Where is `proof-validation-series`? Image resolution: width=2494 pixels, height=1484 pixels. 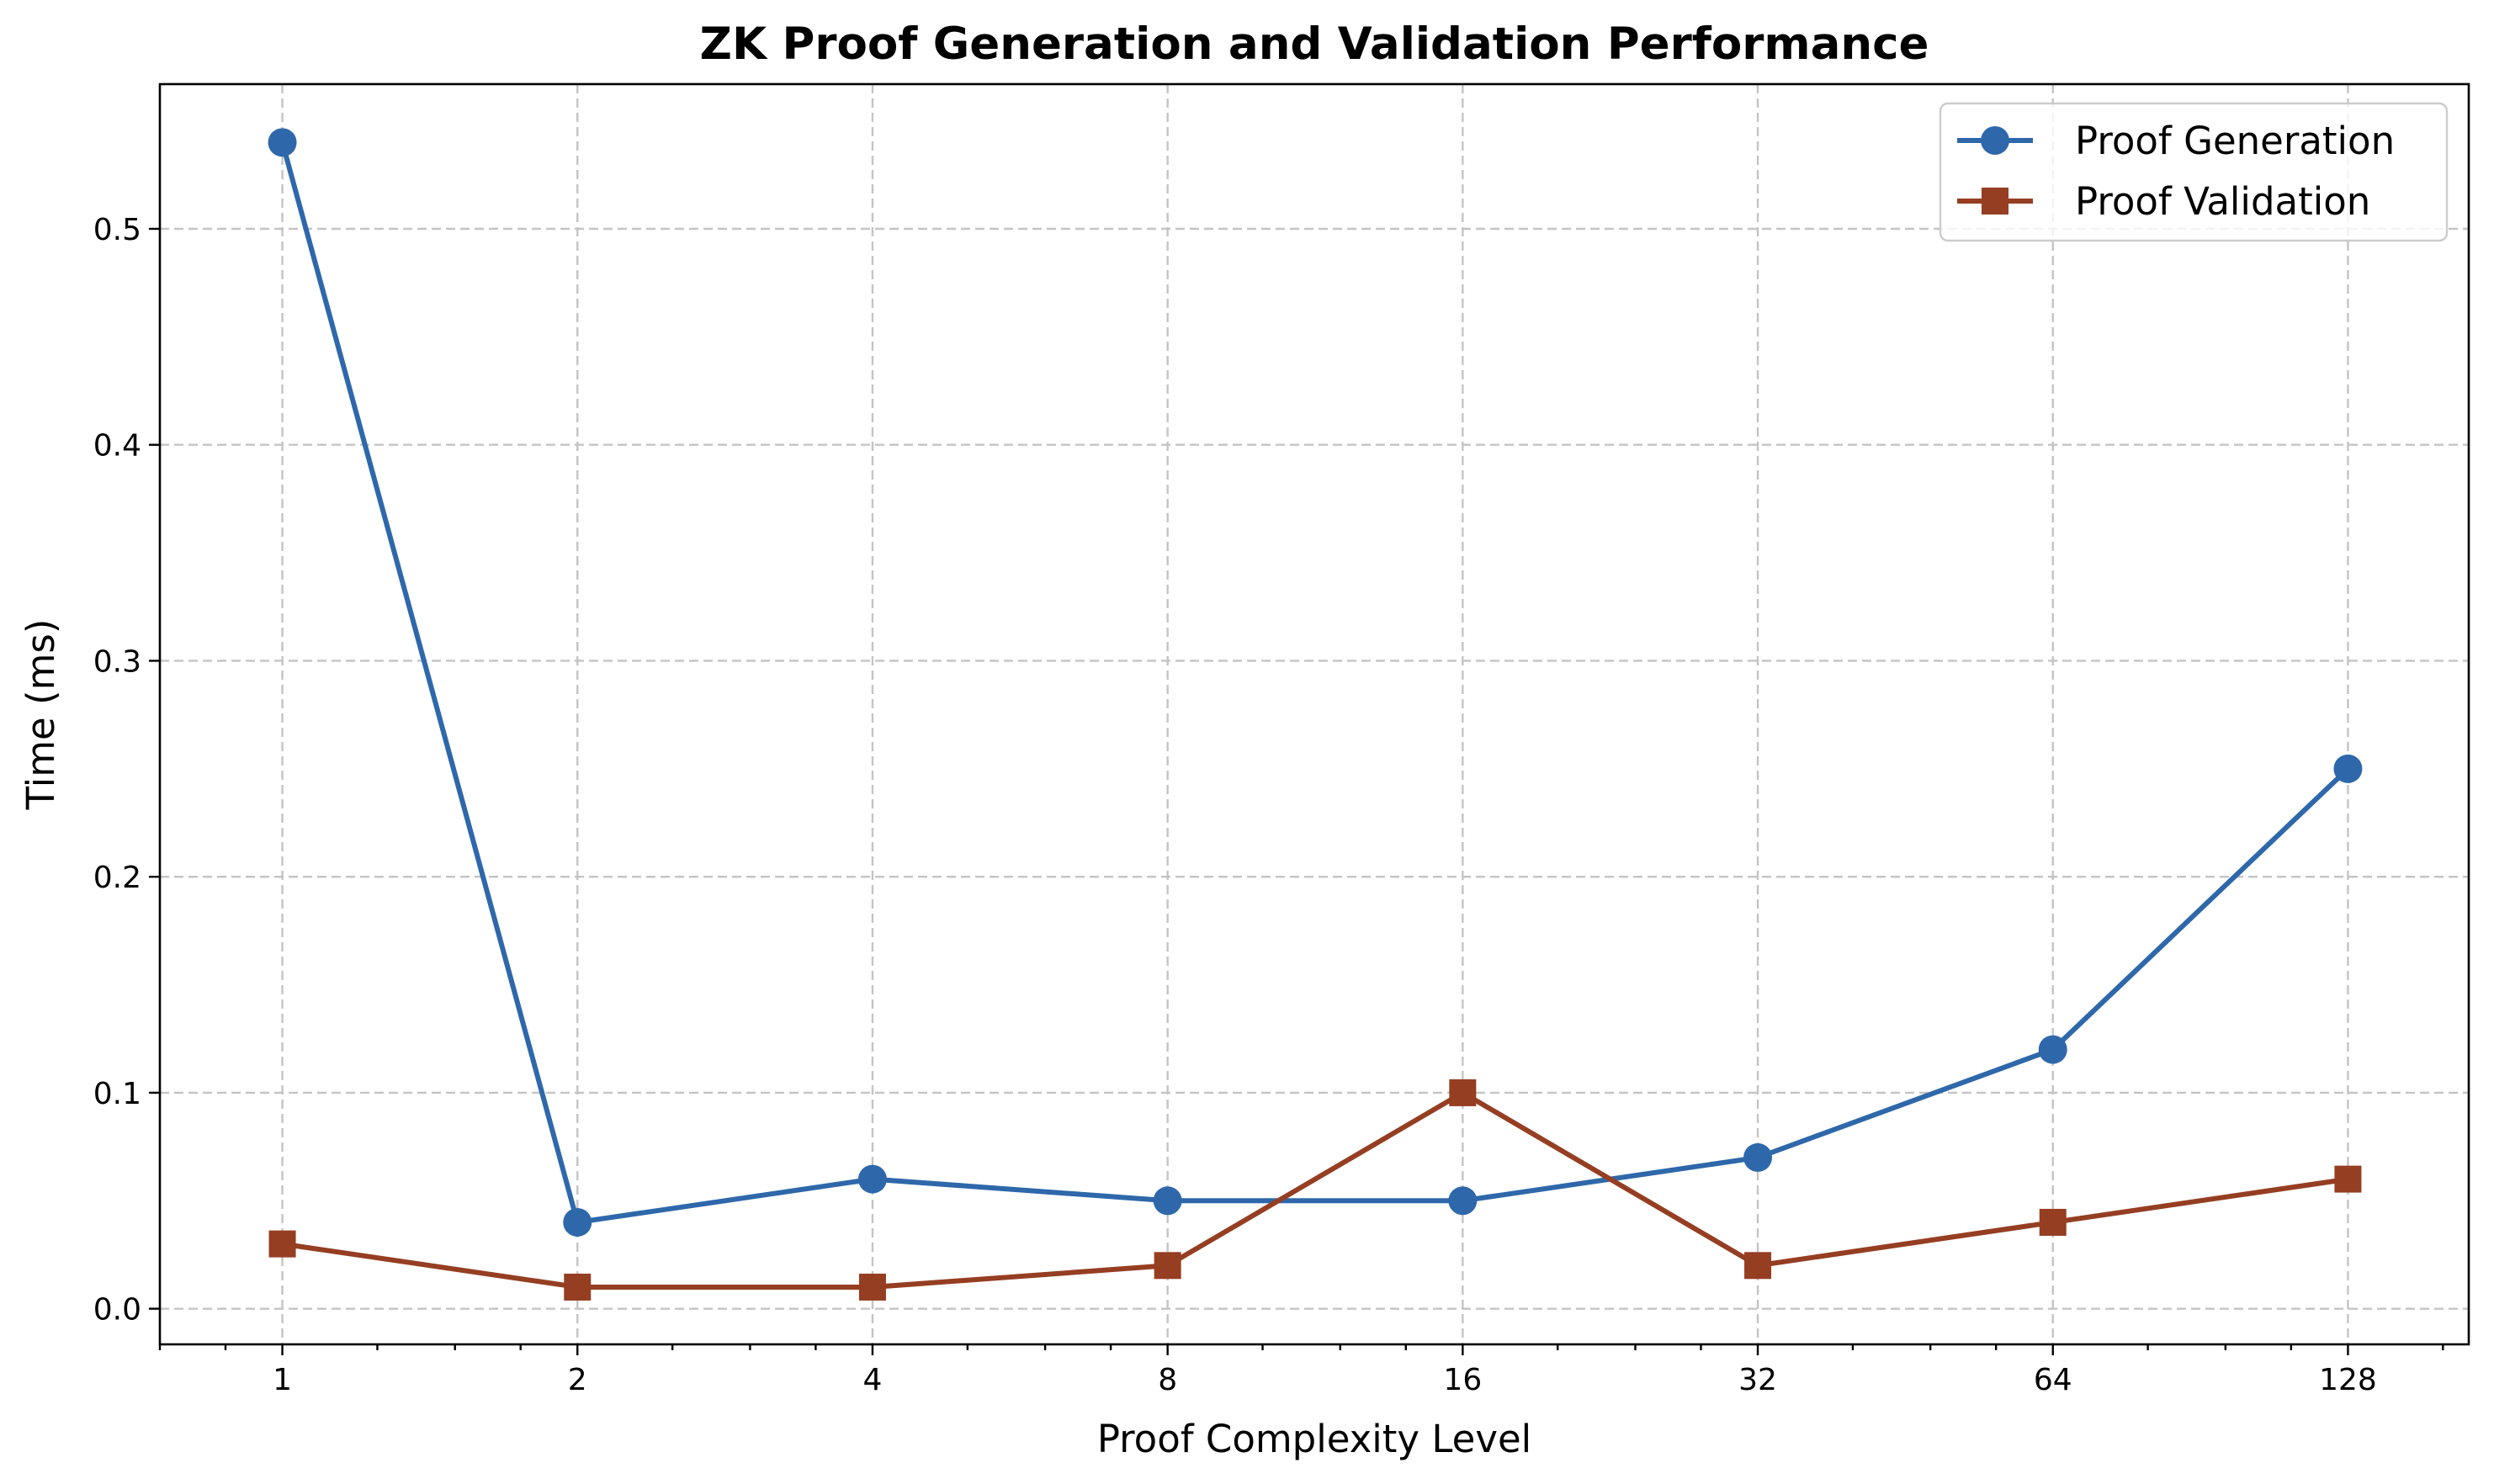
proof-validation-series is located at coordinates (1315, 1190).